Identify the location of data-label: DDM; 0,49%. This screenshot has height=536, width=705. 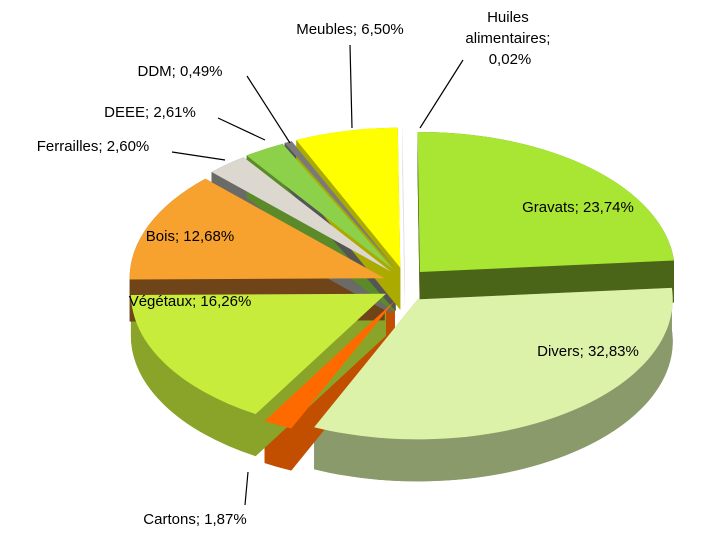
(179, 71).